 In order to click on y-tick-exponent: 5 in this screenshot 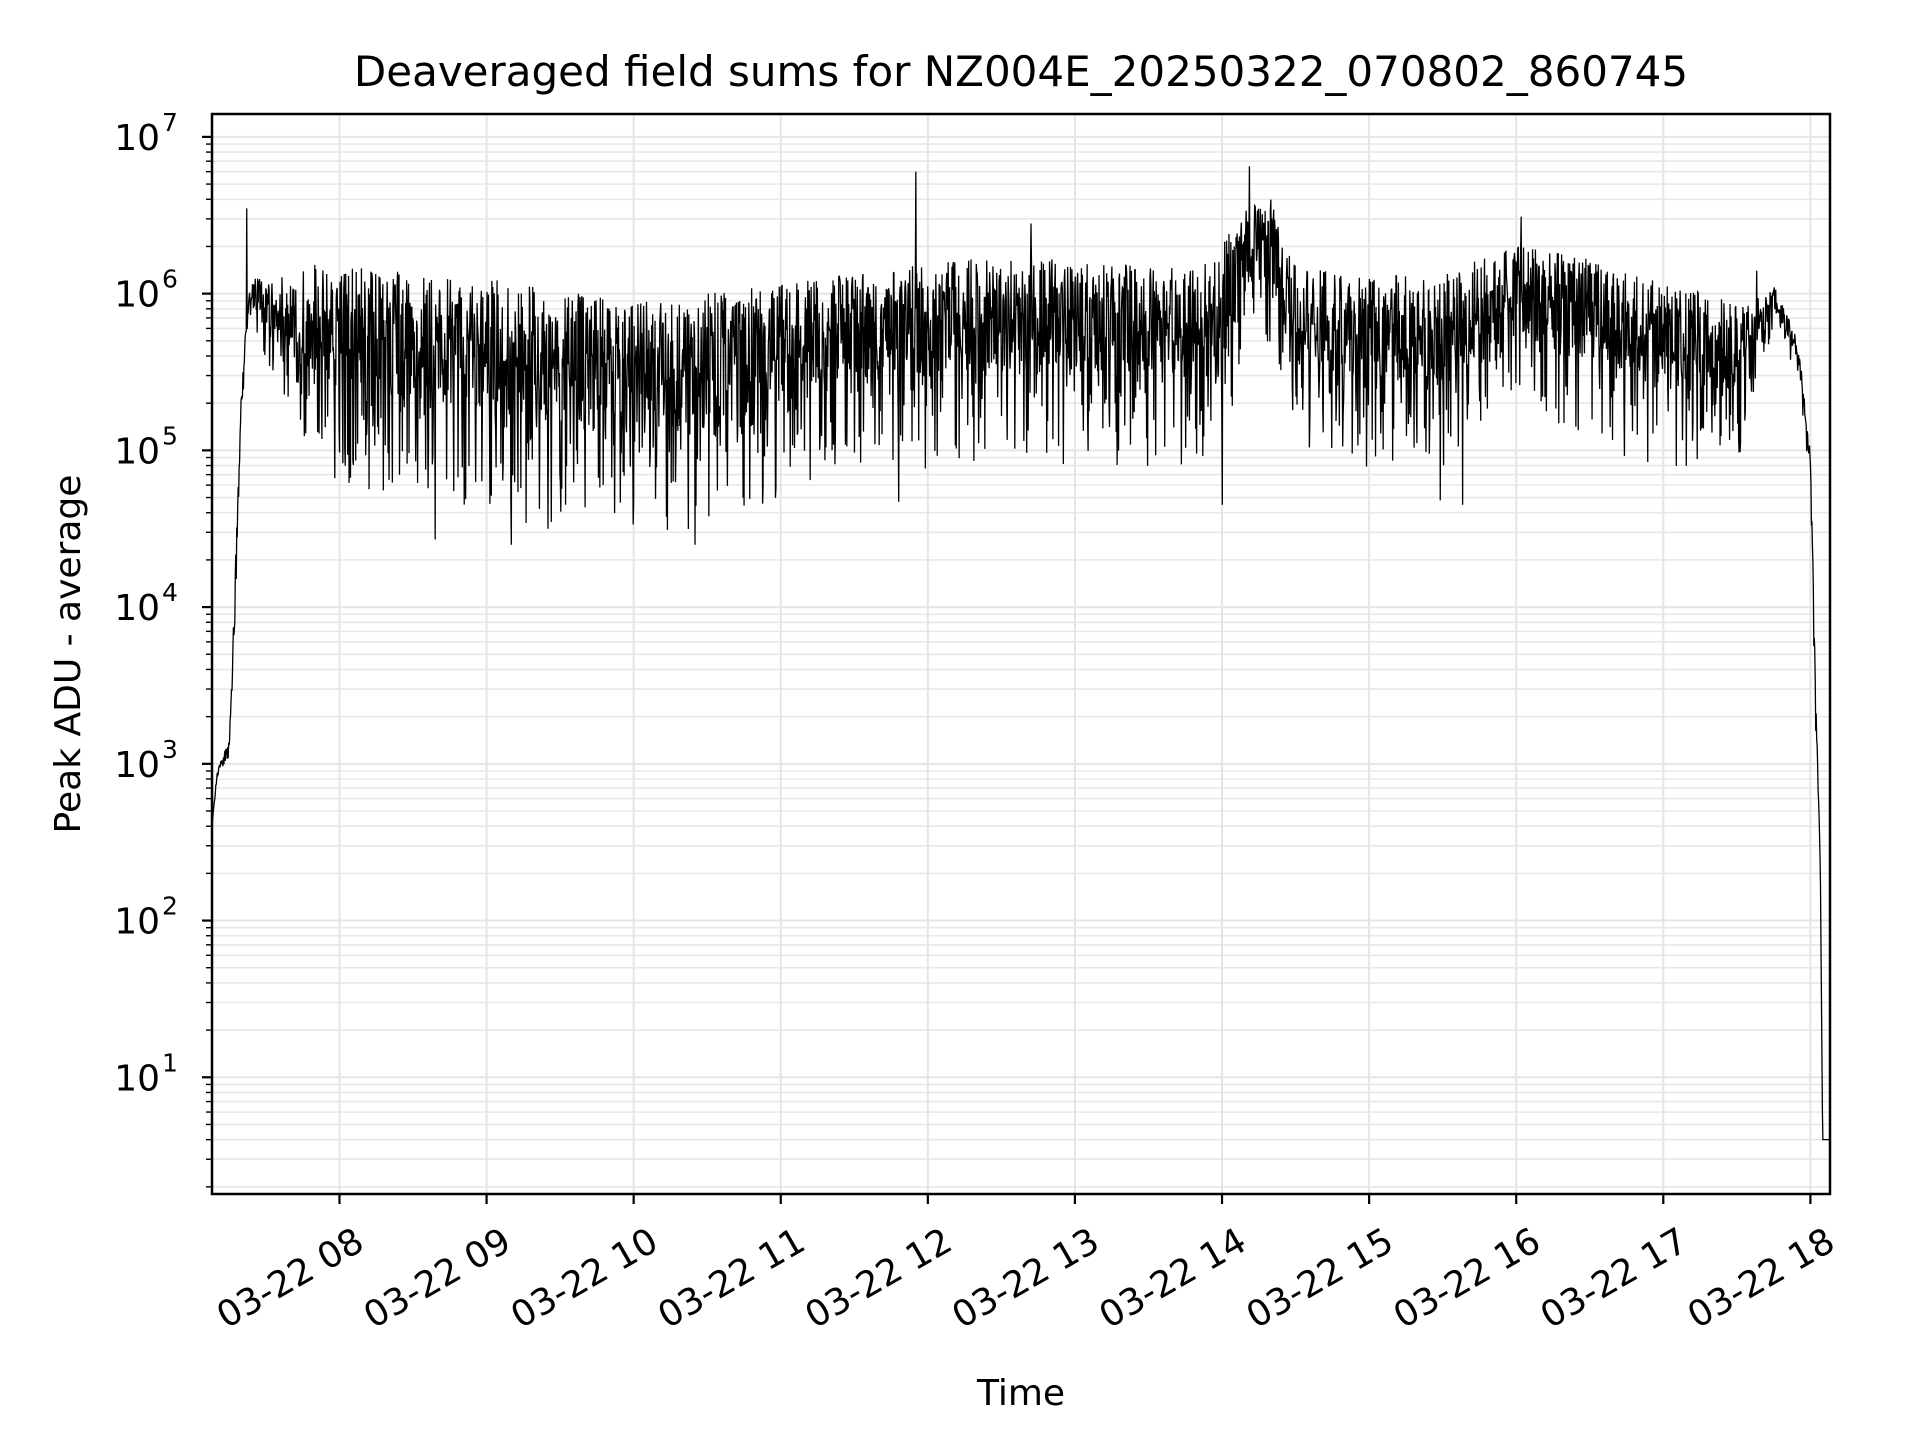, I will do `click(170, 435)`.